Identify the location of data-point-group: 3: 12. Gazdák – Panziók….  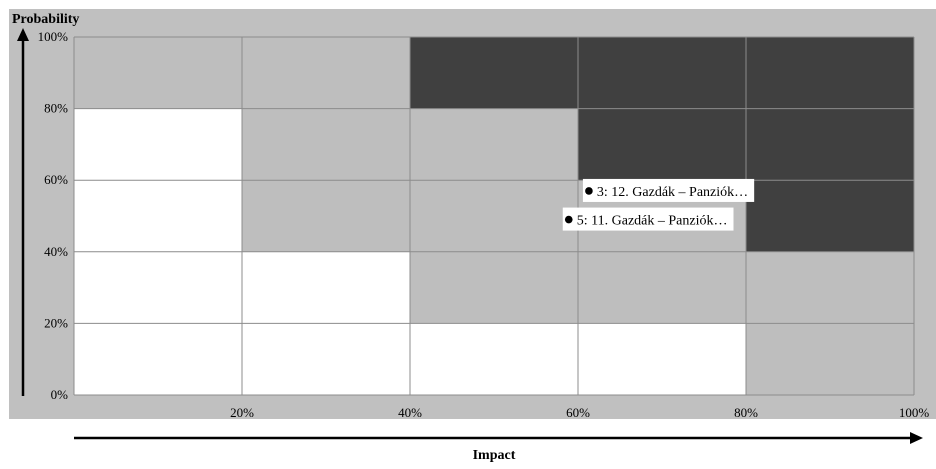
(668, 190).